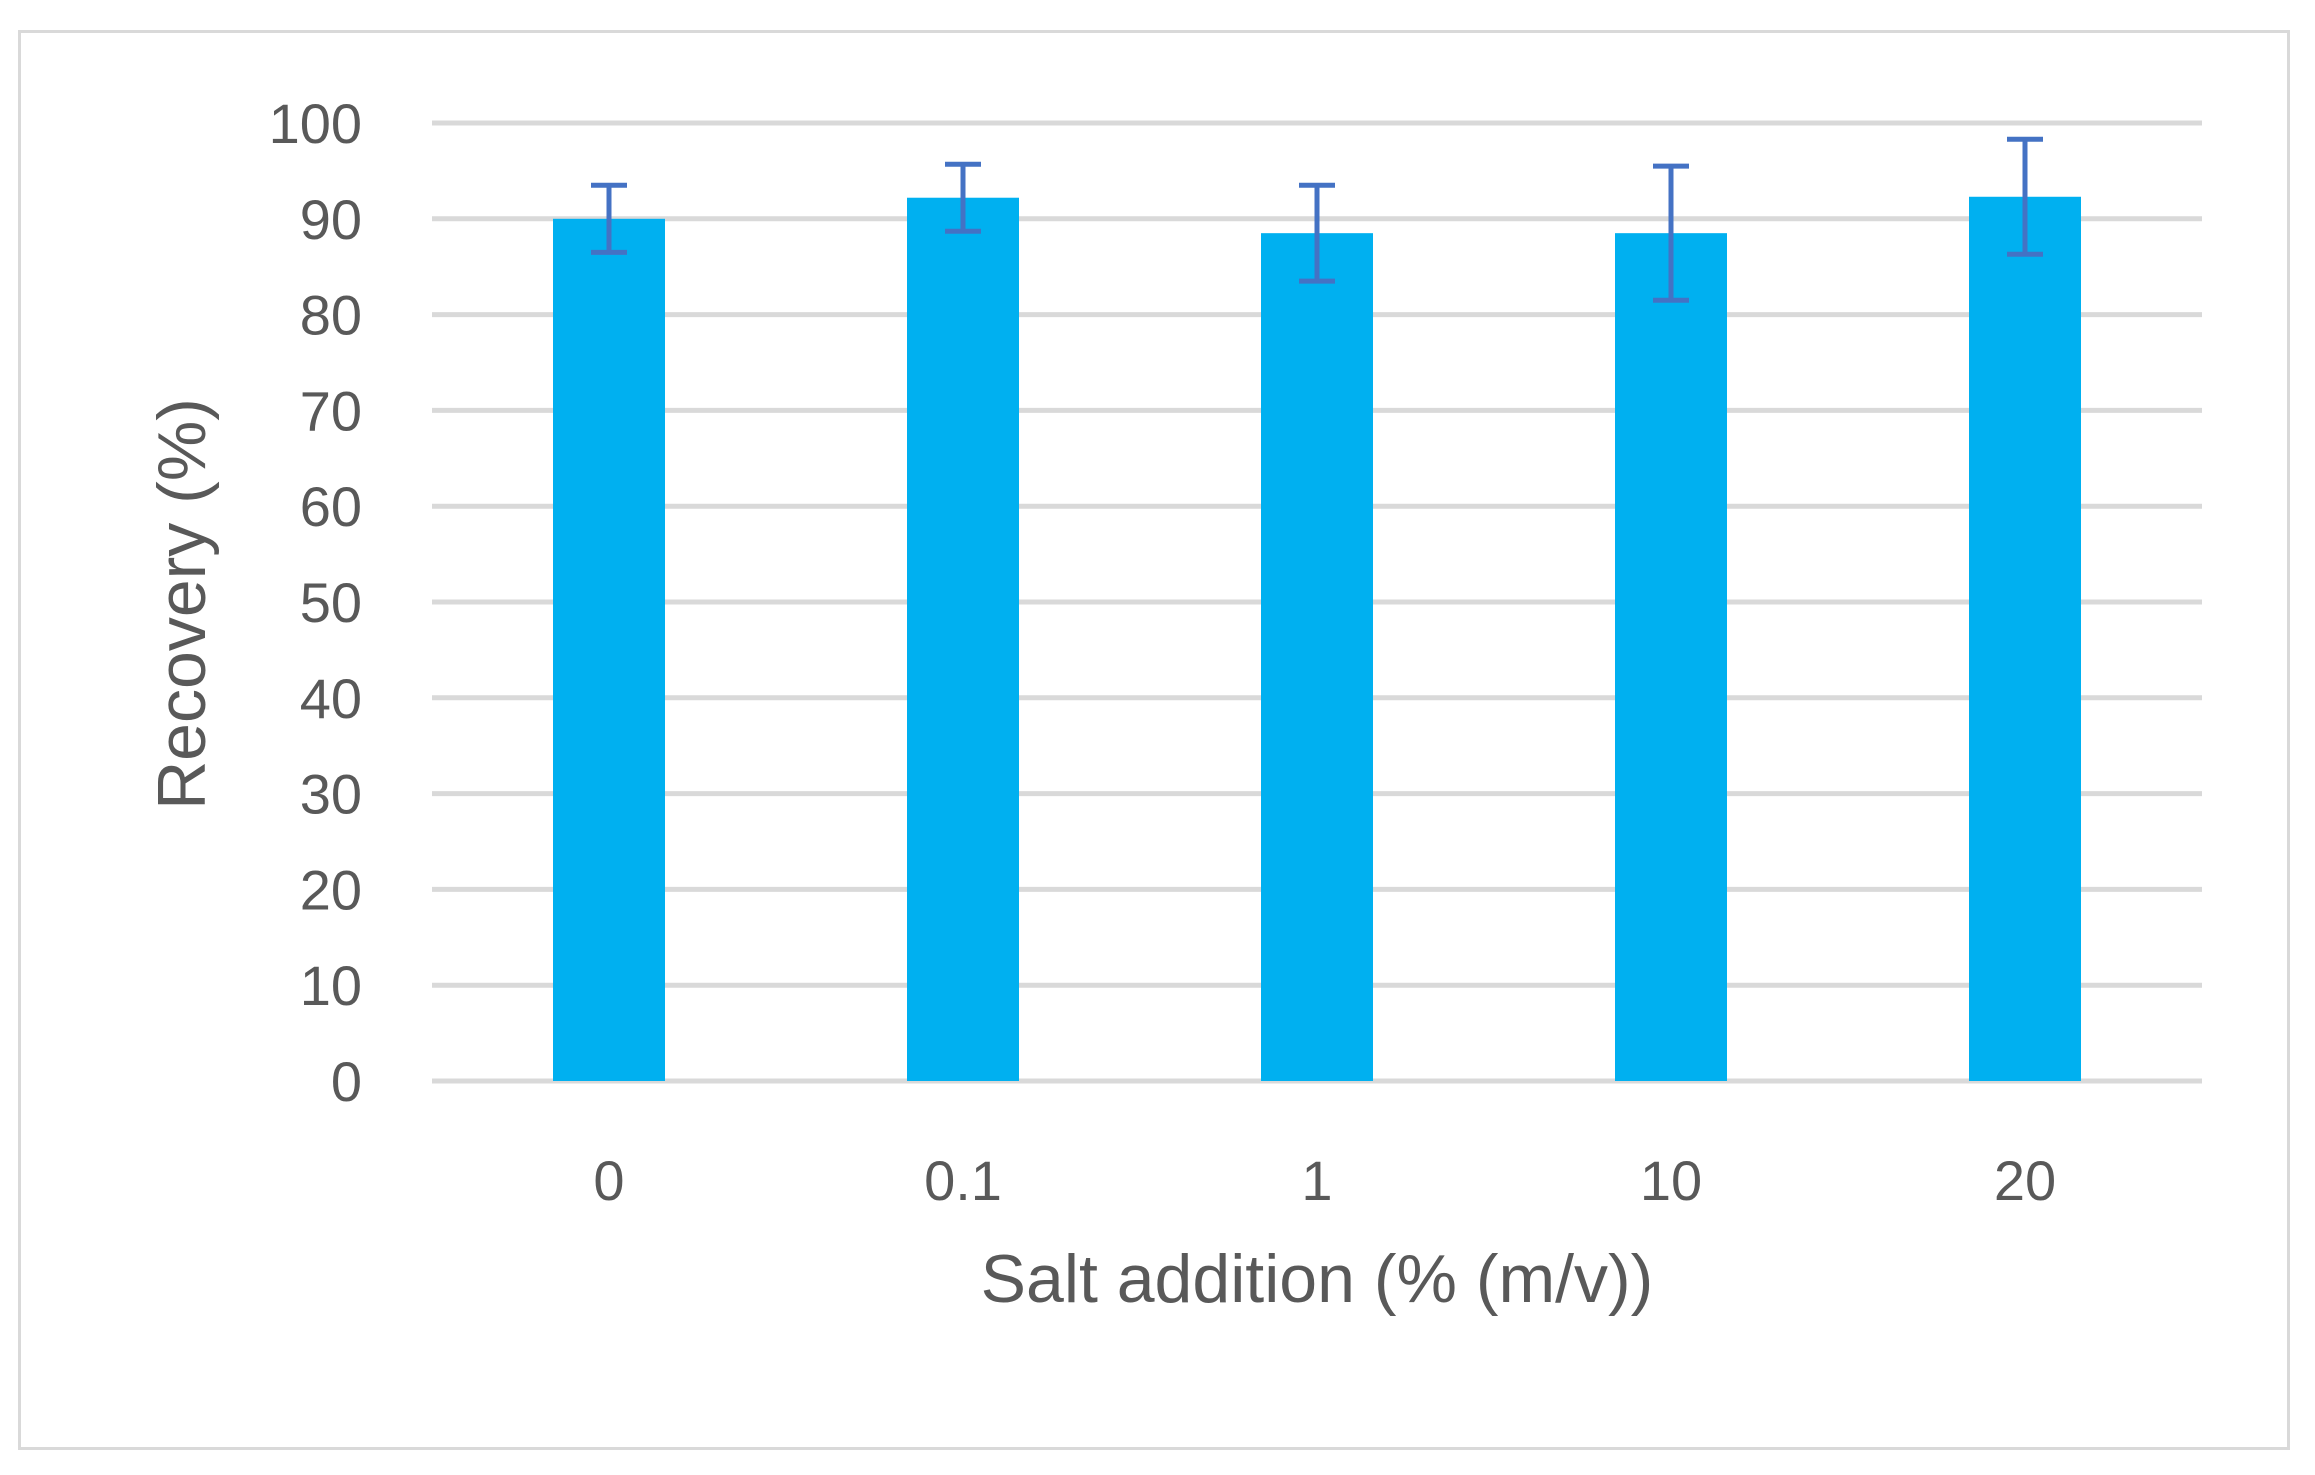 This screenshot has height=1475, width=2315. I want to click on y-tick-label-70: 70, so click(331, 410).